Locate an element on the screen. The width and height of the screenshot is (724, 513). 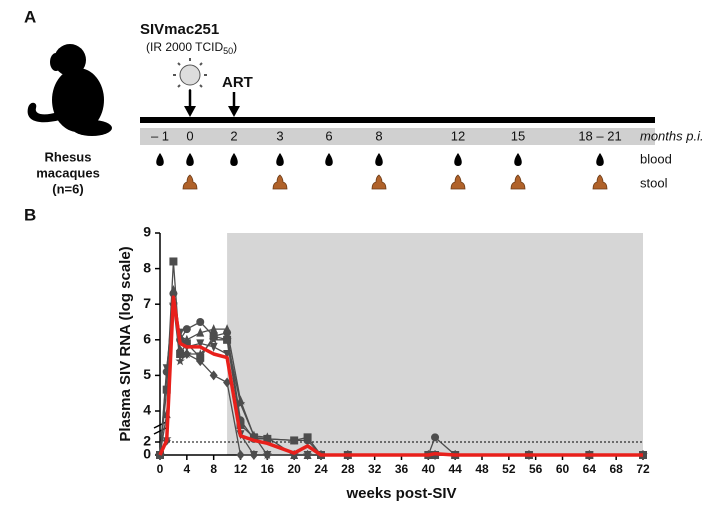
dose-subscript: 50 is located at coordinates (228, 51).